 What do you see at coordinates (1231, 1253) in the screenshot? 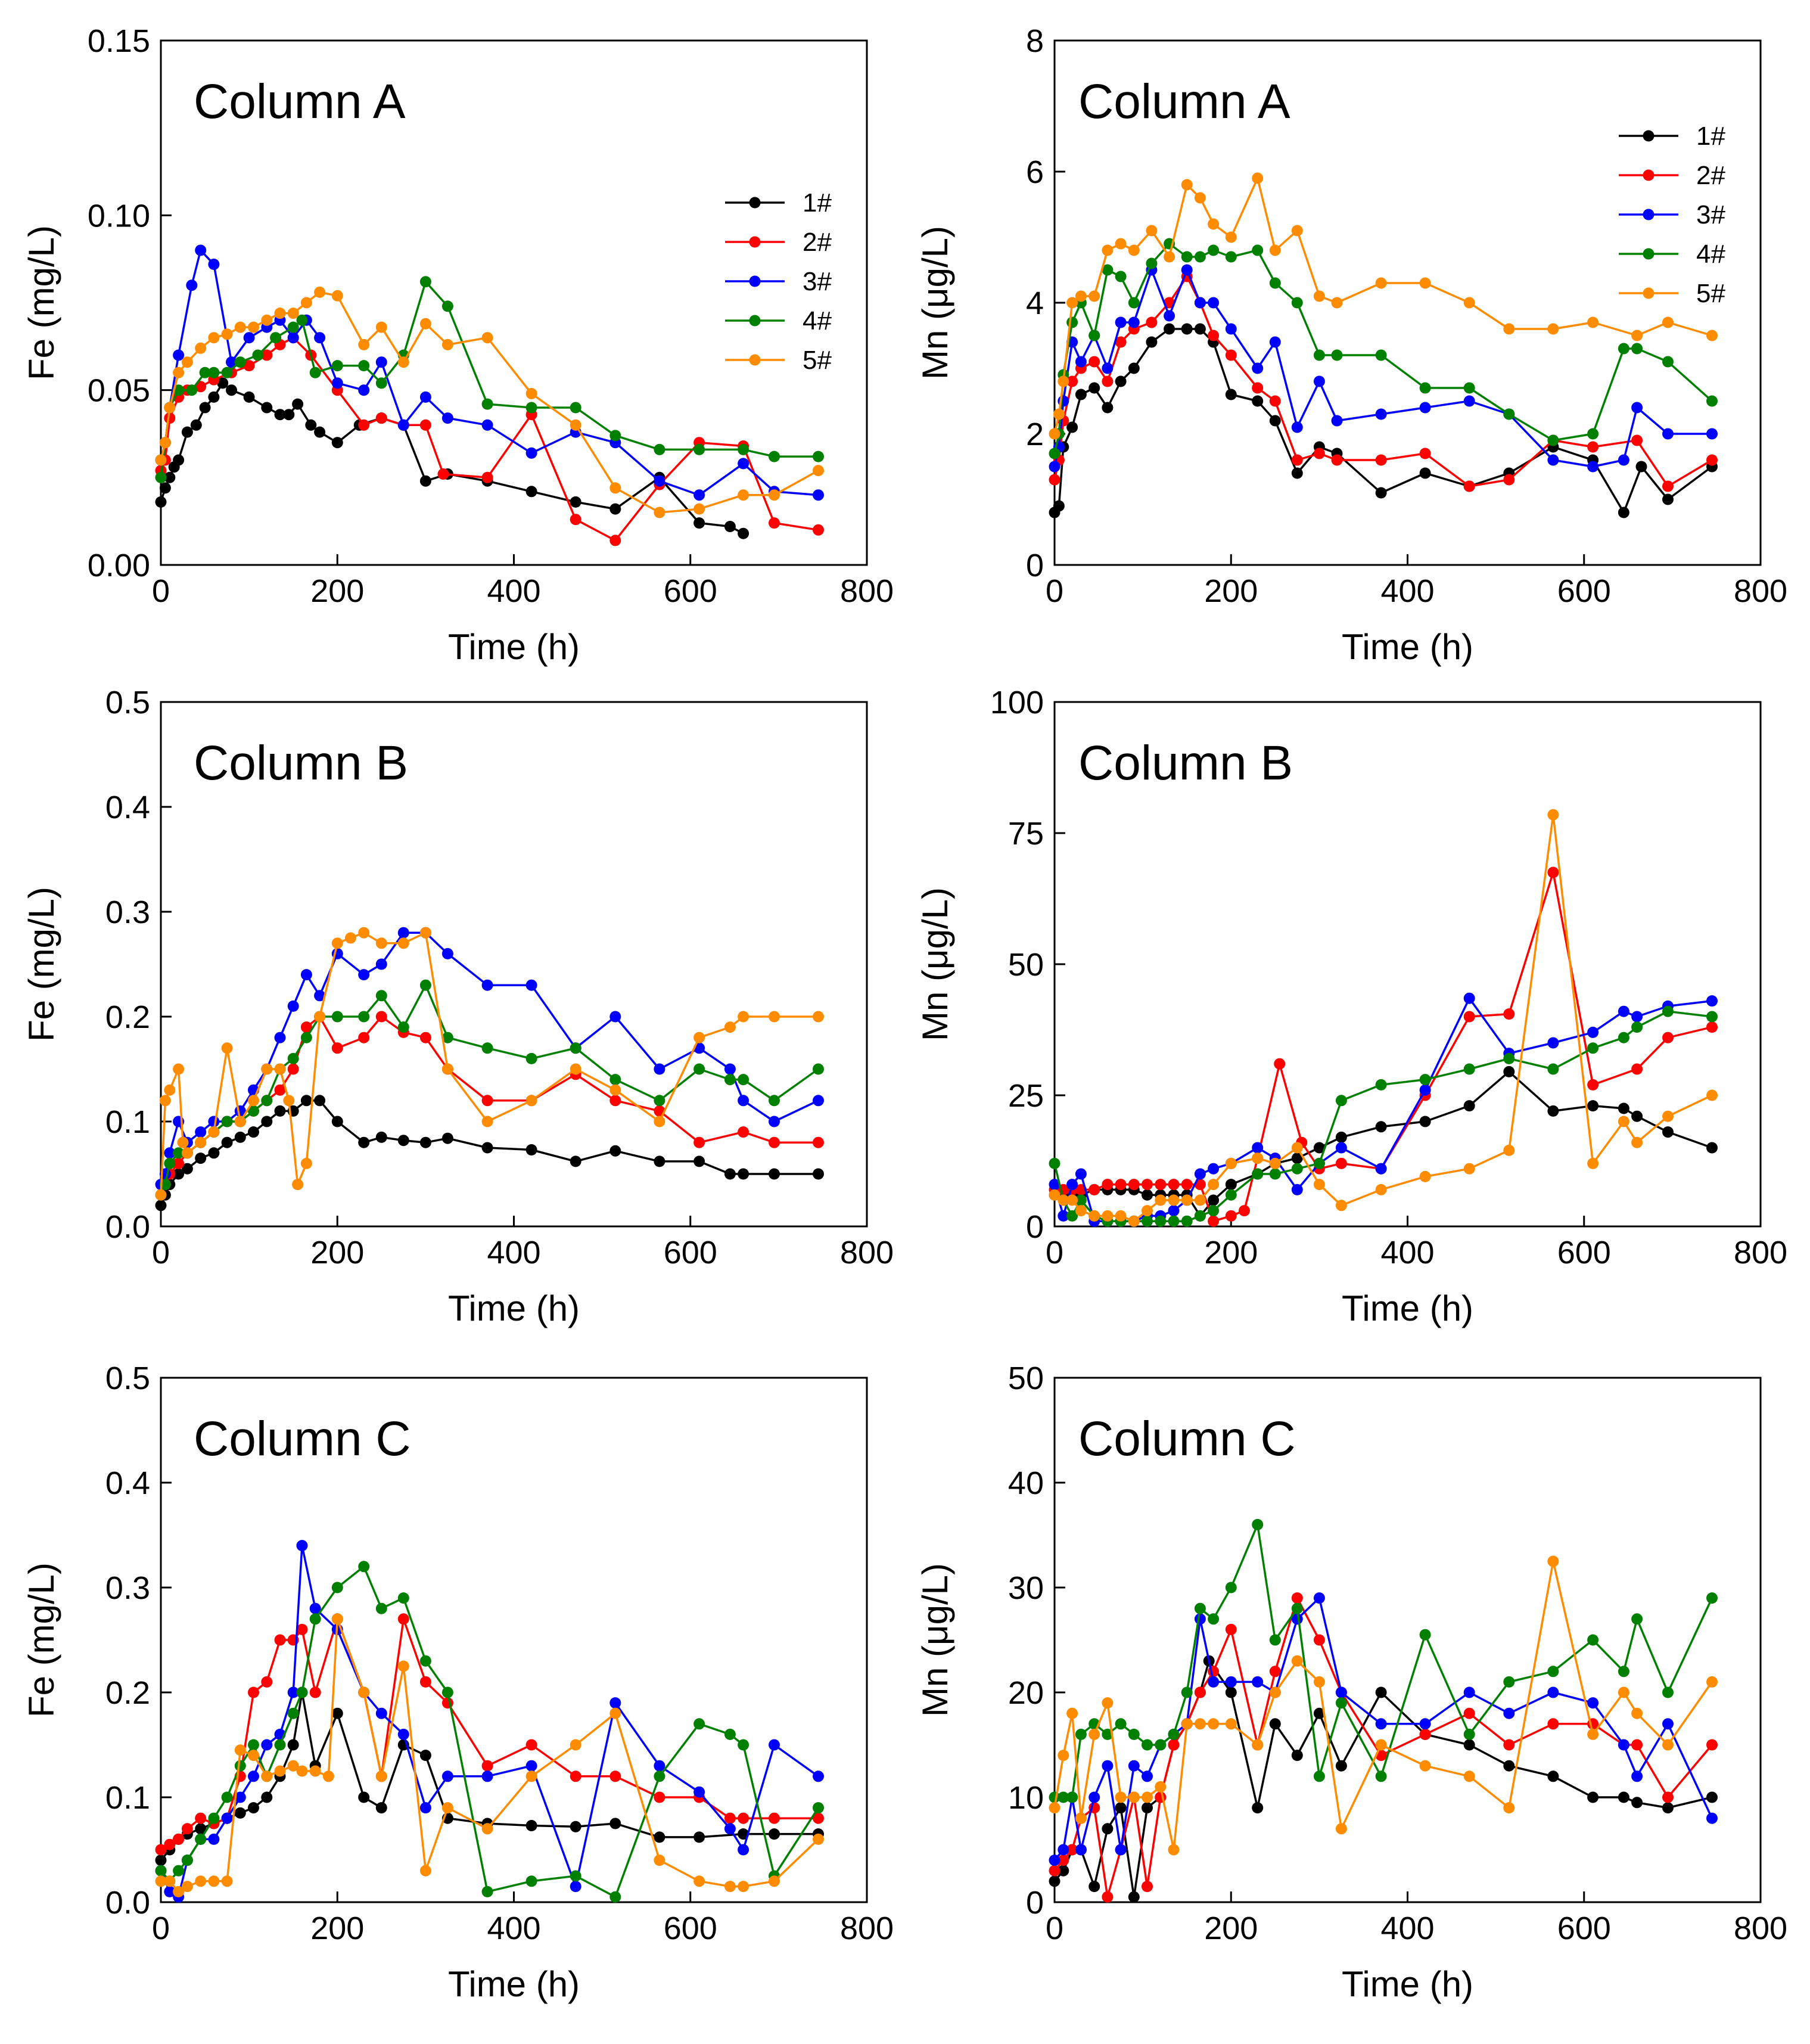
I see `x-tick-label: 200` at bounding box center [1231, 1253].